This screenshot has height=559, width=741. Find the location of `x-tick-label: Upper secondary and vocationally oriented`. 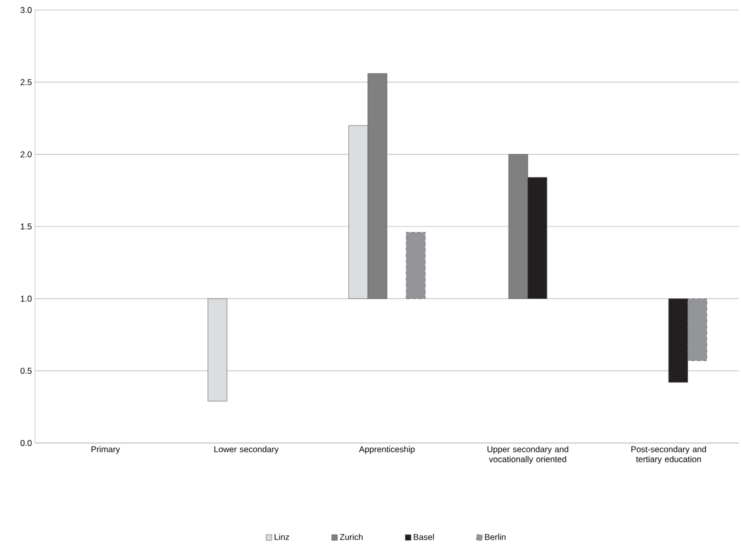

x-tick-label: Upper secondary and vocationally oriented is located at coordinates (528, 455).